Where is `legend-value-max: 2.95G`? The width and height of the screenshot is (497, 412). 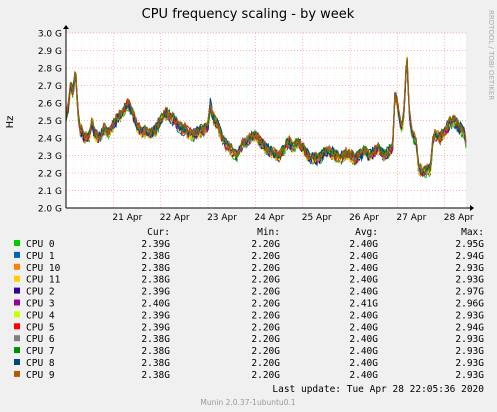
legend-value-max: 2.95G is located at coordinates (469, 244).